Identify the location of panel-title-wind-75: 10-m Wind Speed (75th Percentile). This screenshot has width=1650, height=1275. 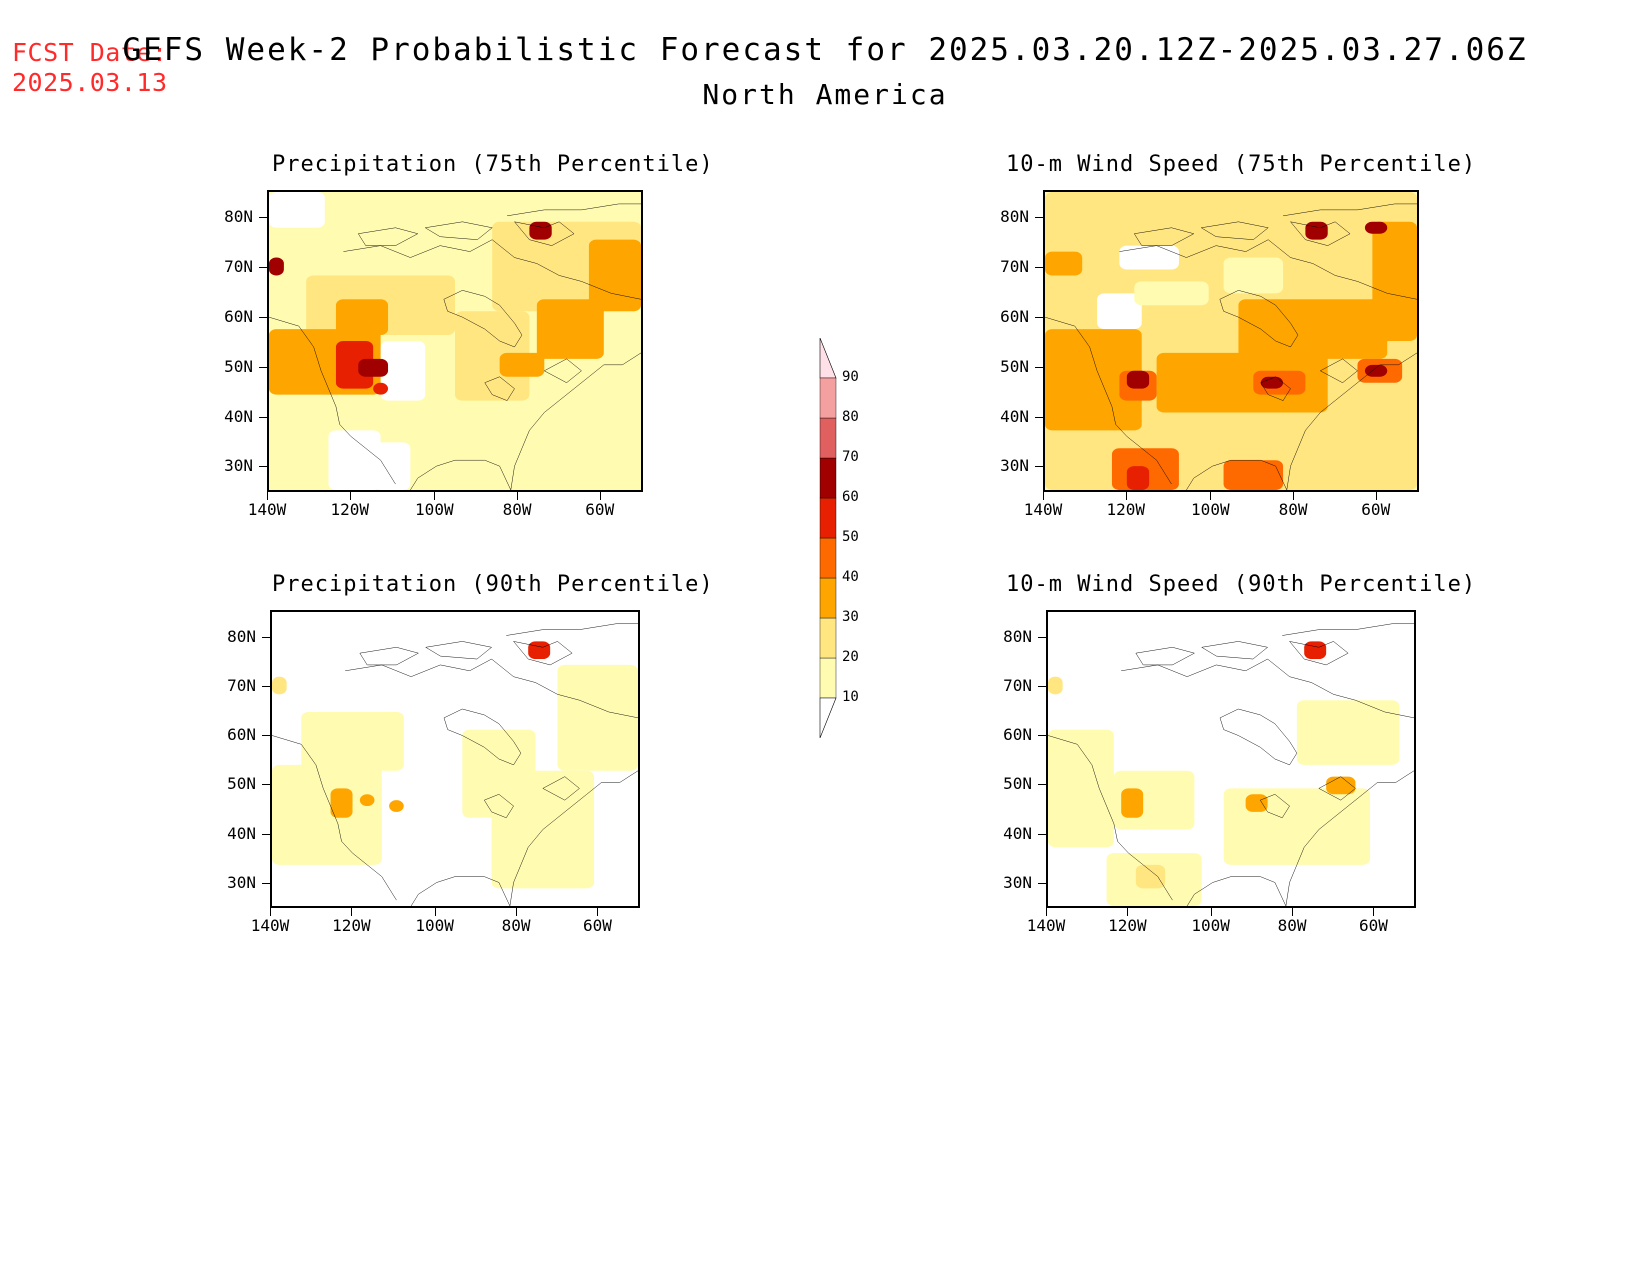
(1241, 164).